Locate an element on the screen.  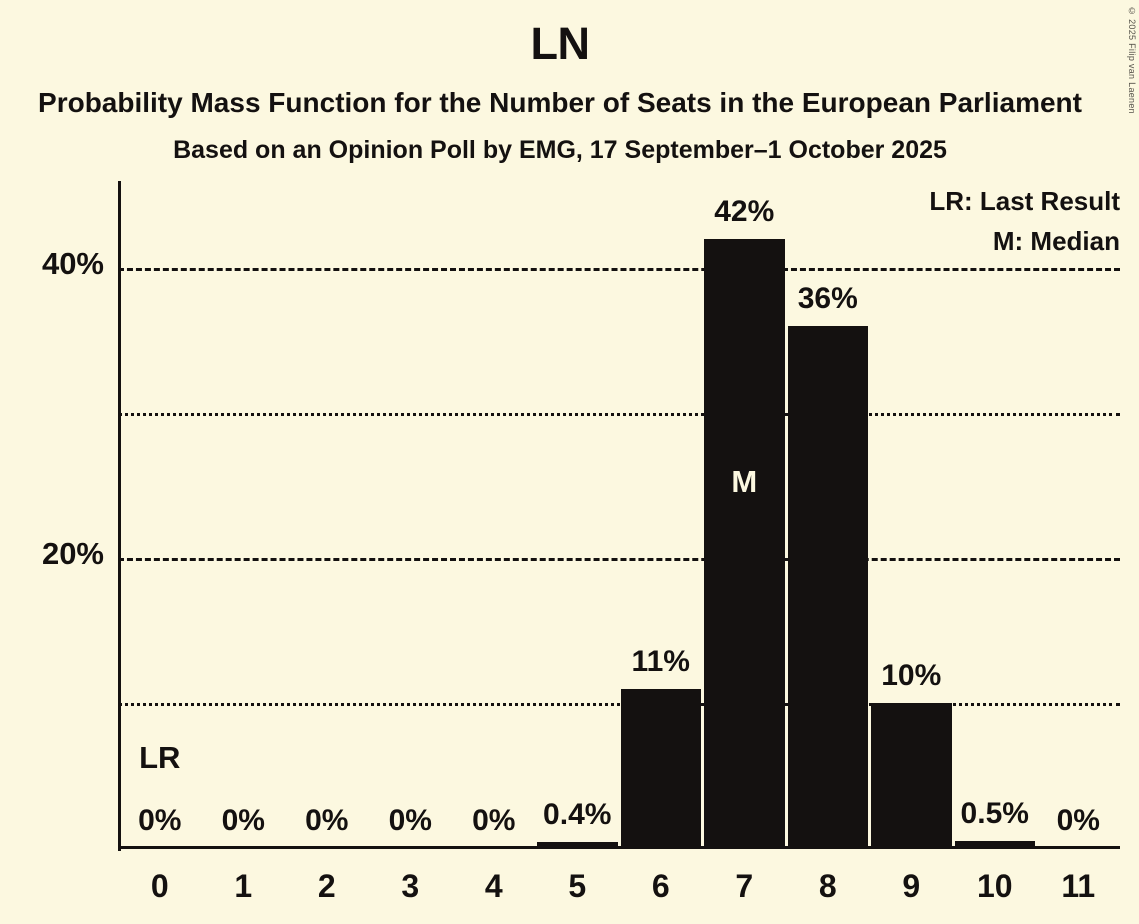
x-axis-line is located at coordinates (619, 847).